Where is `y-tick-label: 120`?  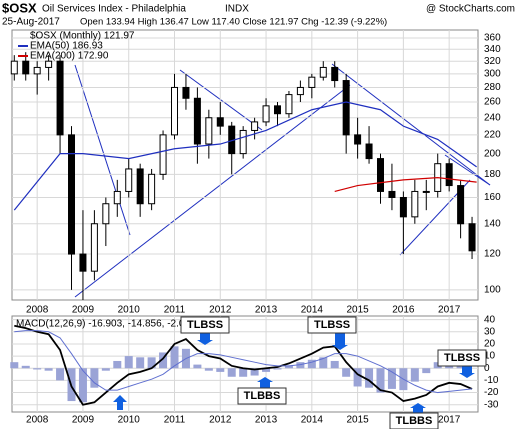
y-tick-label: 120 is located at coordinates (492, 254).